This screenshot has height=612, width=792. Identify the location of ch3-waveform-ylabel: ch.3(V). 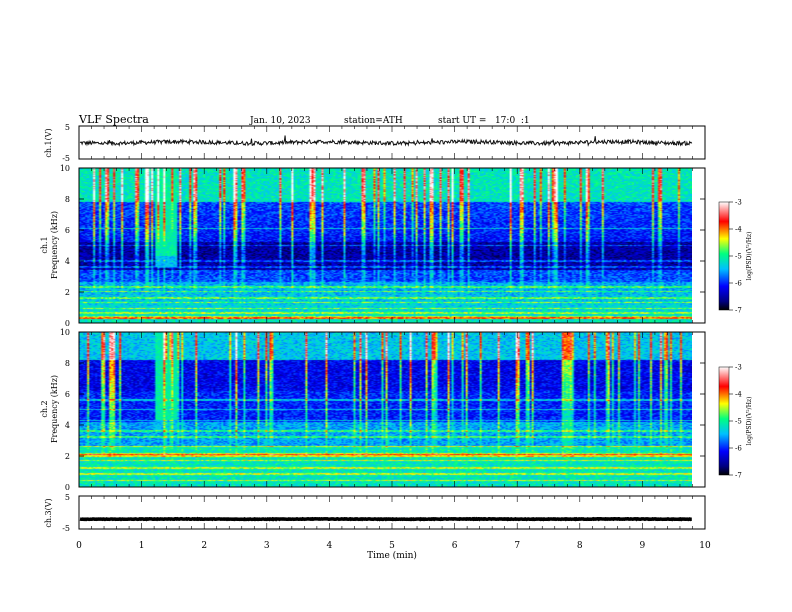
(48, 512).